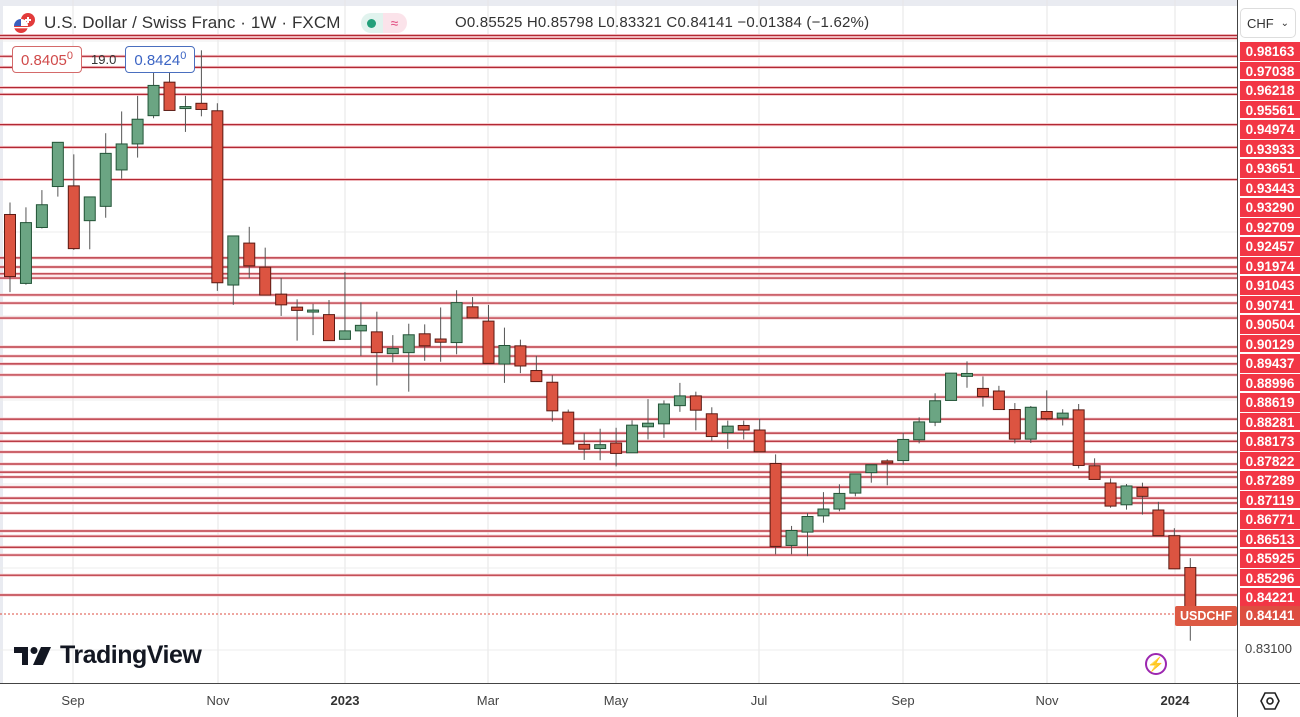  Describe the element at coordinates (1270, 402) in the screenshot. I see `price-level-label: 0.88619` at that location.